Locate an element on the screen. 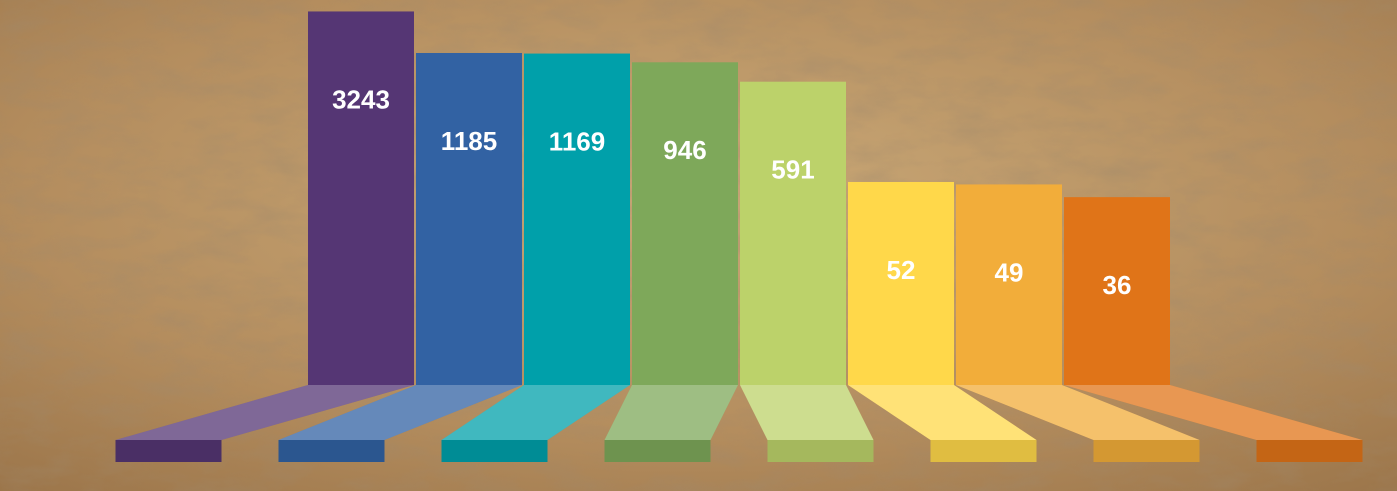  value-label: 946 is located at coordinates (684, 150).